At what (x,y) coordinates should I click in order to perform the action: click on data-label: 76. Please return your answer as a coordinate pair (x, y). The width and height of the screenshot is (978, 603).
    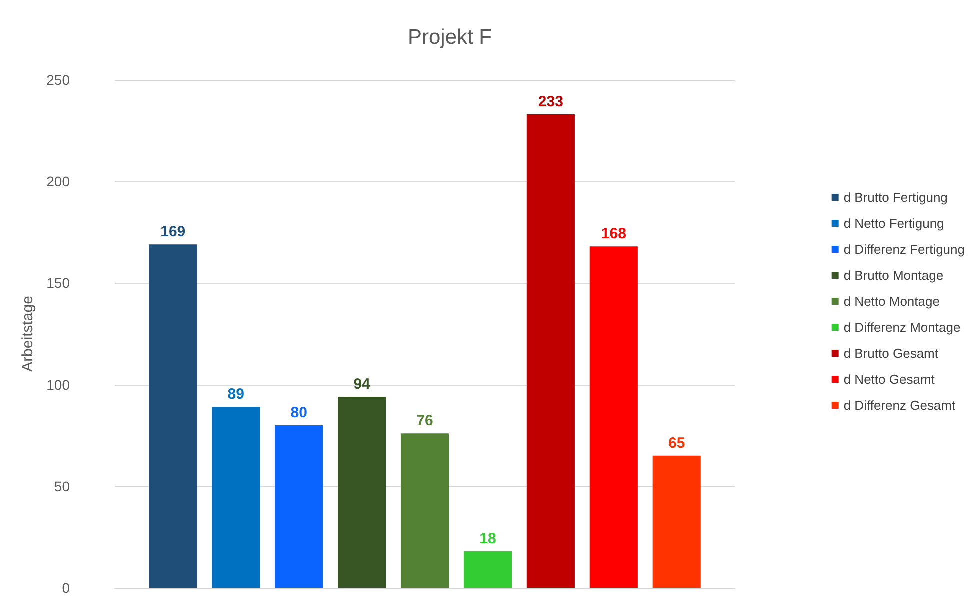
    Looking at the image, I should click on (425, 421).